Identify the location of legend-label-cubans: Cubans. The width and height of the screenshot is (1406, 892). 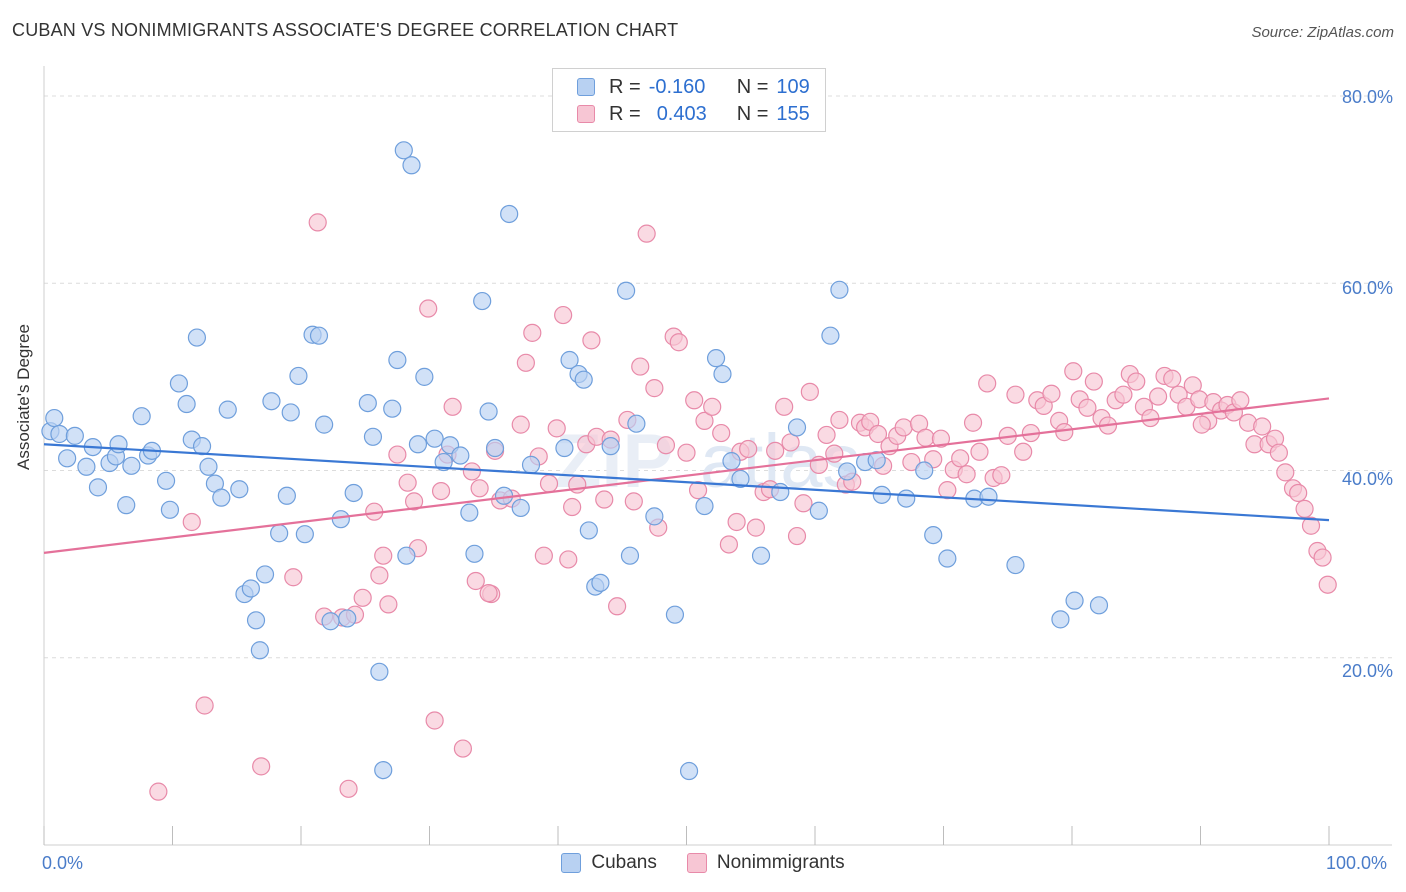
(624, 862).